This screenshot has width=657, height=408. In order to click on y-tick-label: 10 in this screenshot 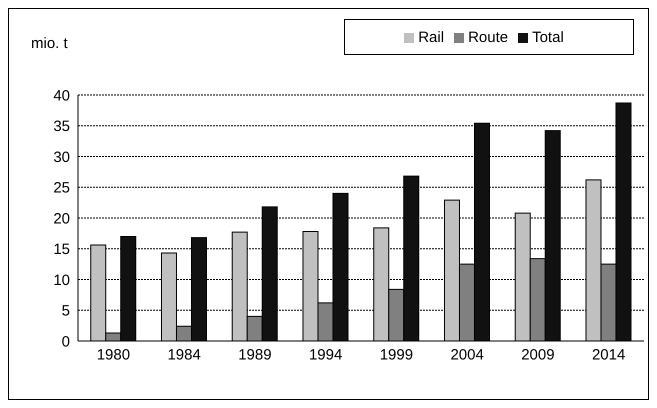, I will do `click(61, 280)`.